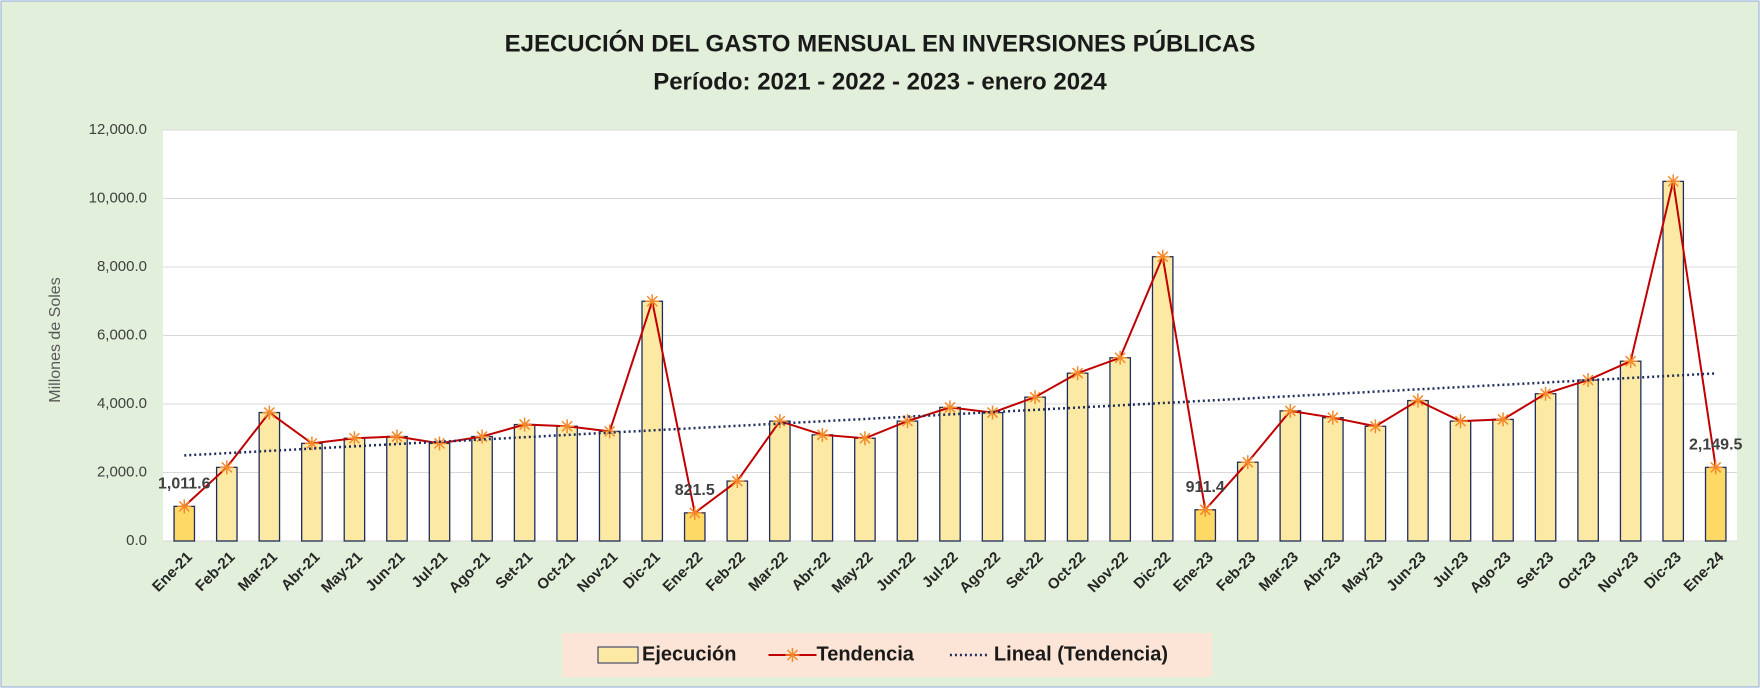 The image size is (1760, 693). I want to click on data-label: 821.5, so click(695, 490).